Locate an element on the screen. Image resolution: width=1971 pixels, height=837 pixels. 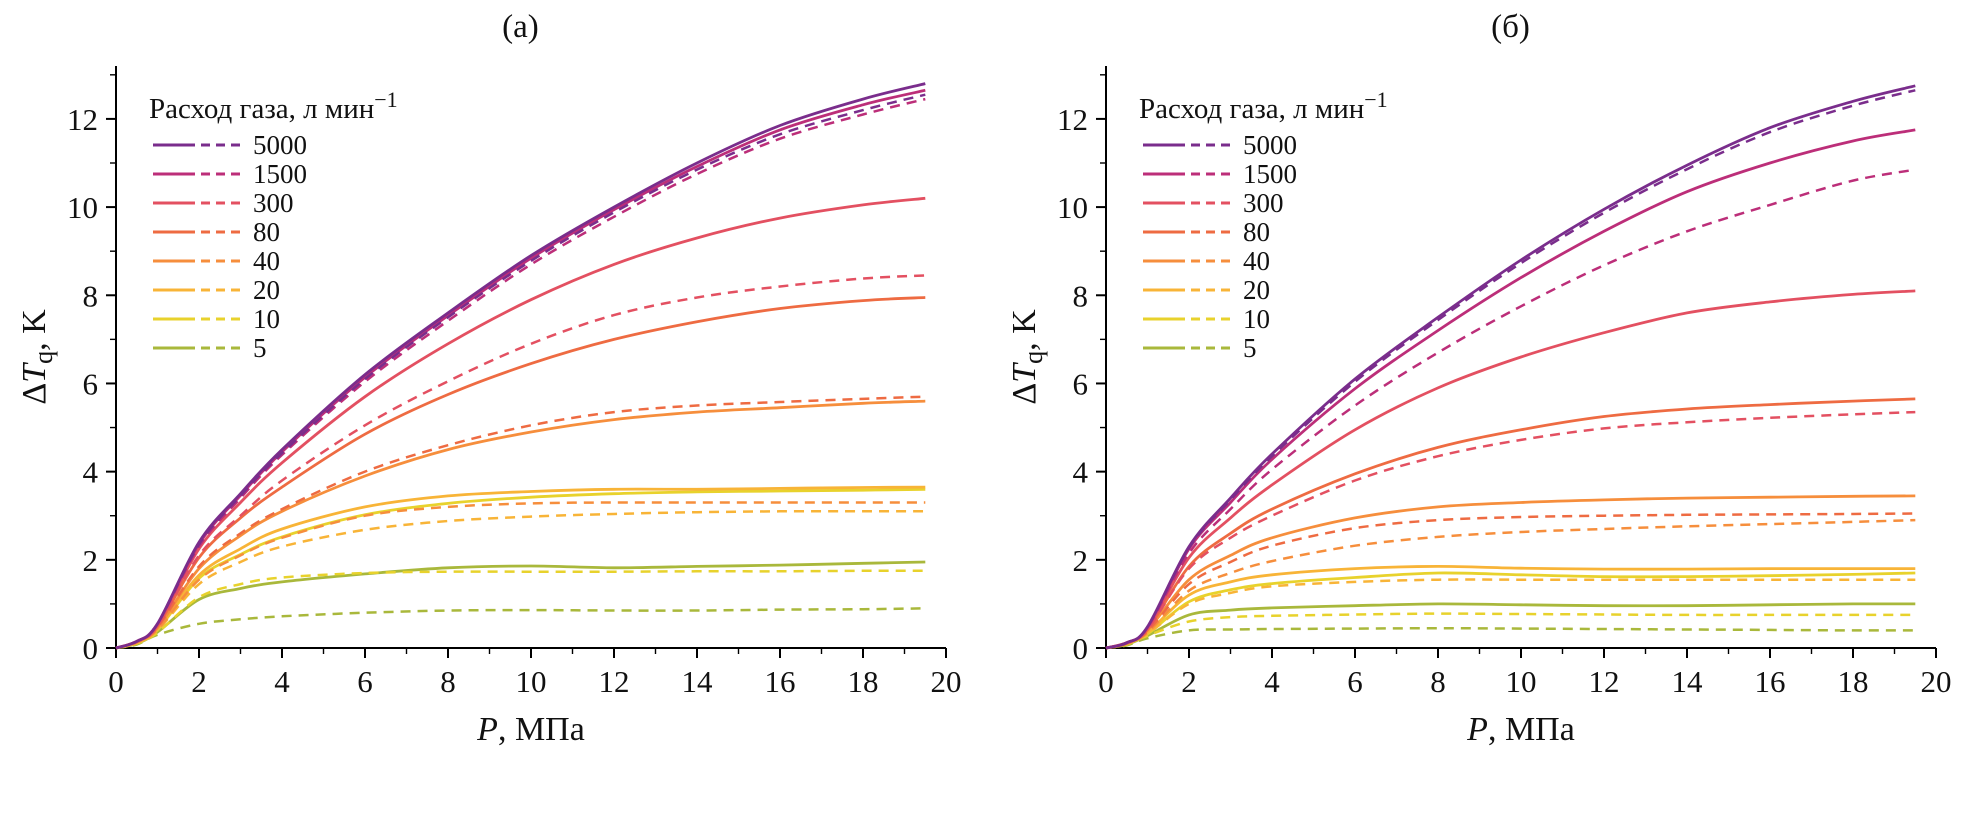
curve-300-dashed is located at coordinates (1510, 530).